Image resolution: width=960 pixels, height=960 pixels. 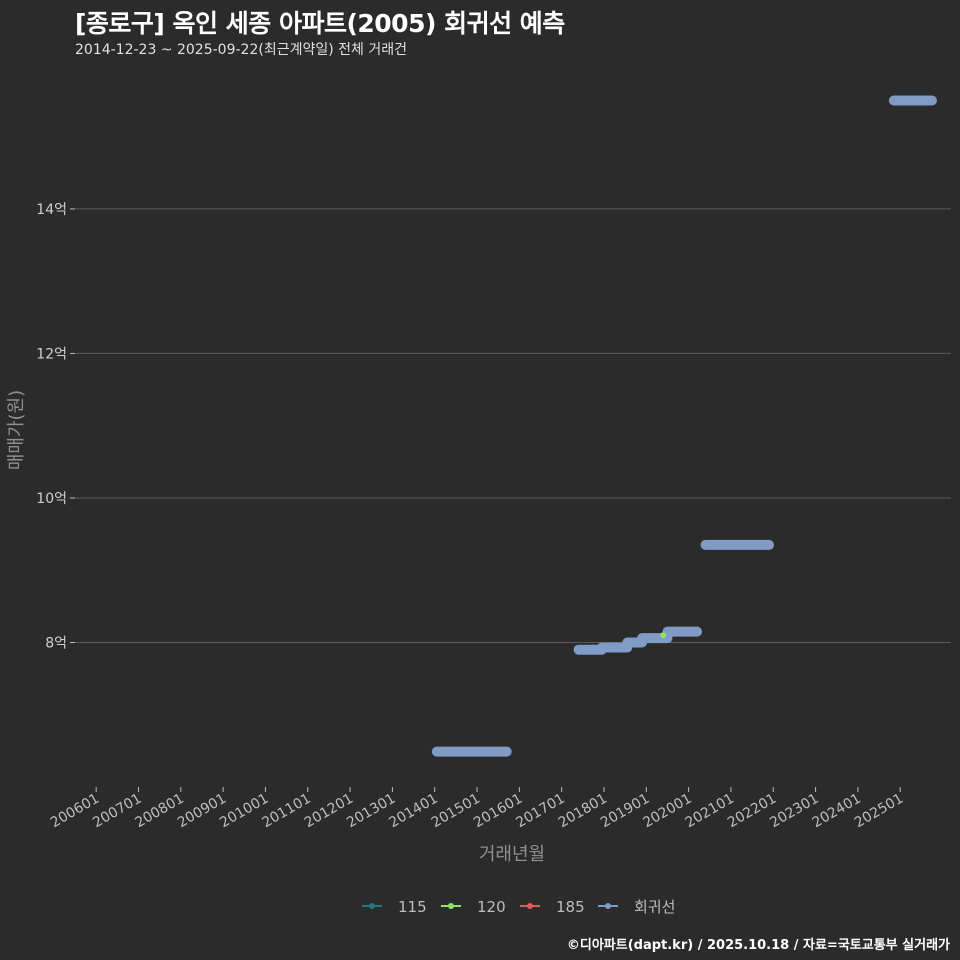 I want to click on legend-item: 115, so click(x=394, y=907).